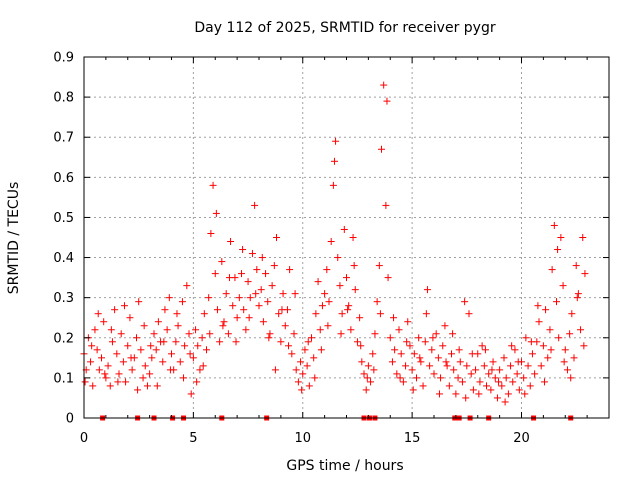 Image resolution: width=640 pixels, height=480 pixels. What do you see at coordinates (70, 419) in the screenshot?
I see `y-tick-label: 0` at bounding box center [70, 419].